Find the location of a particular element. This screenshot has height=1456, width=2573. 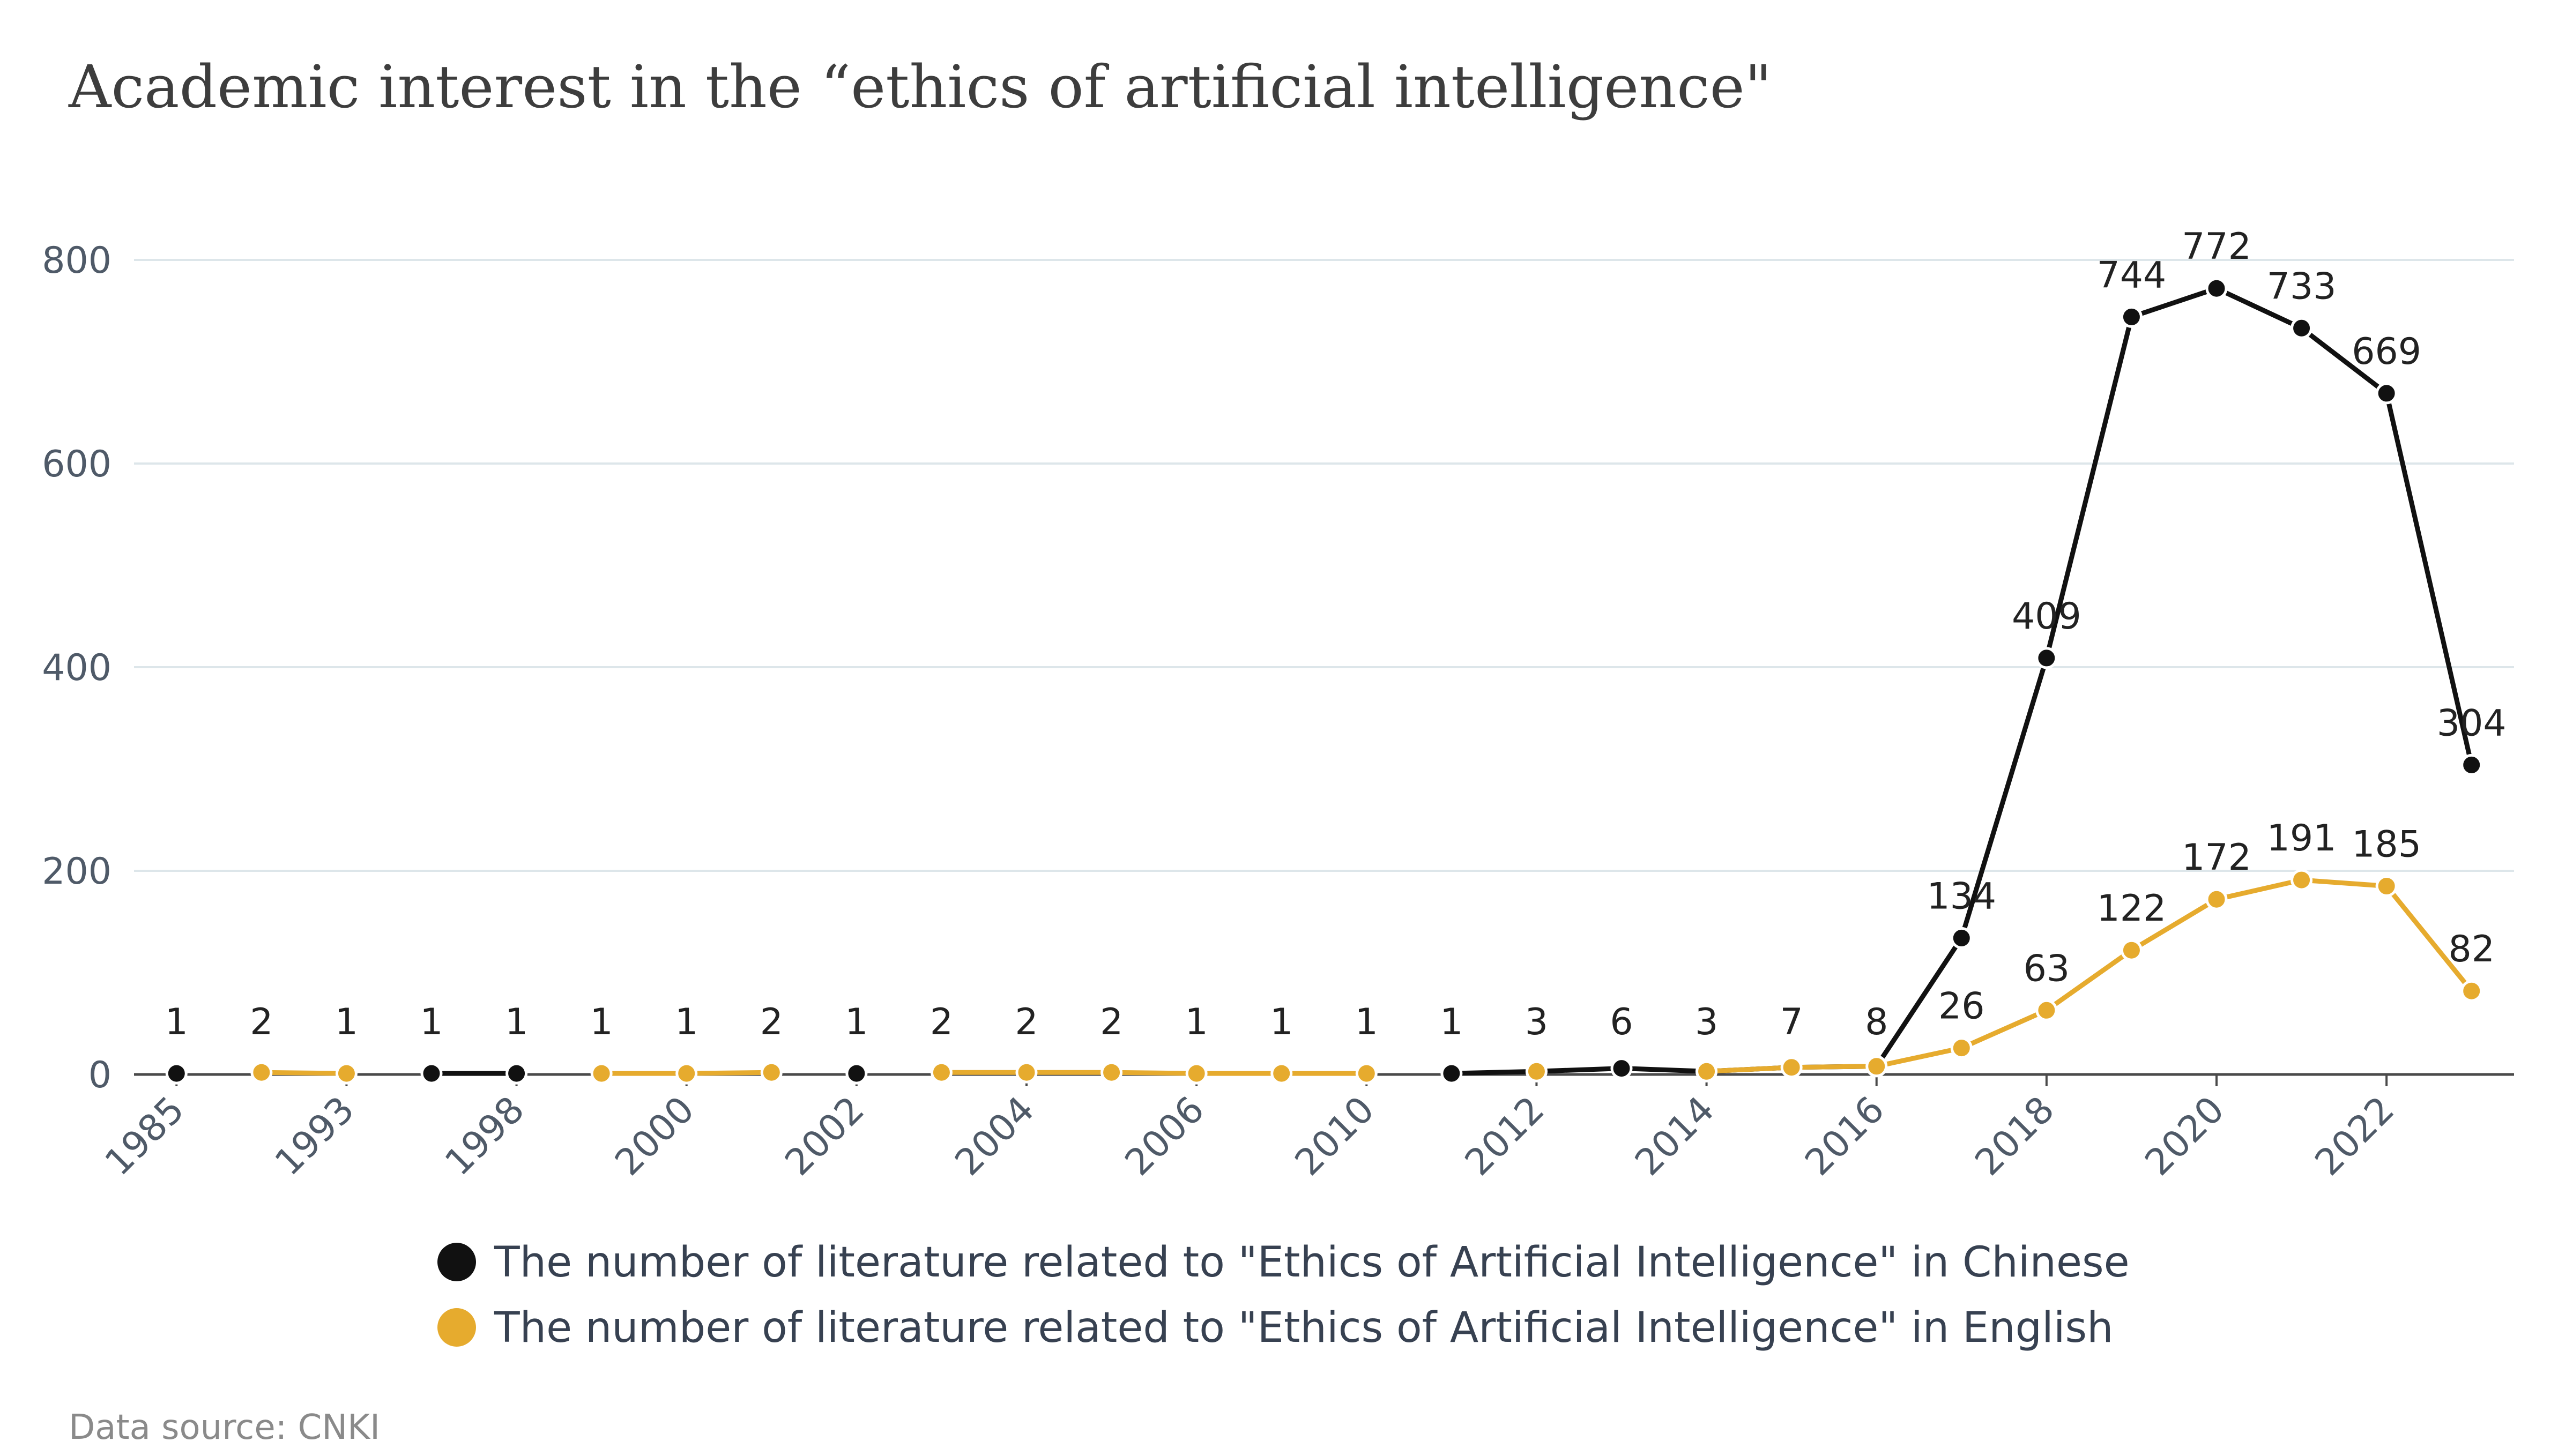

x-tick-label-2018: 2018 is located at coordinates (2015, 1136).